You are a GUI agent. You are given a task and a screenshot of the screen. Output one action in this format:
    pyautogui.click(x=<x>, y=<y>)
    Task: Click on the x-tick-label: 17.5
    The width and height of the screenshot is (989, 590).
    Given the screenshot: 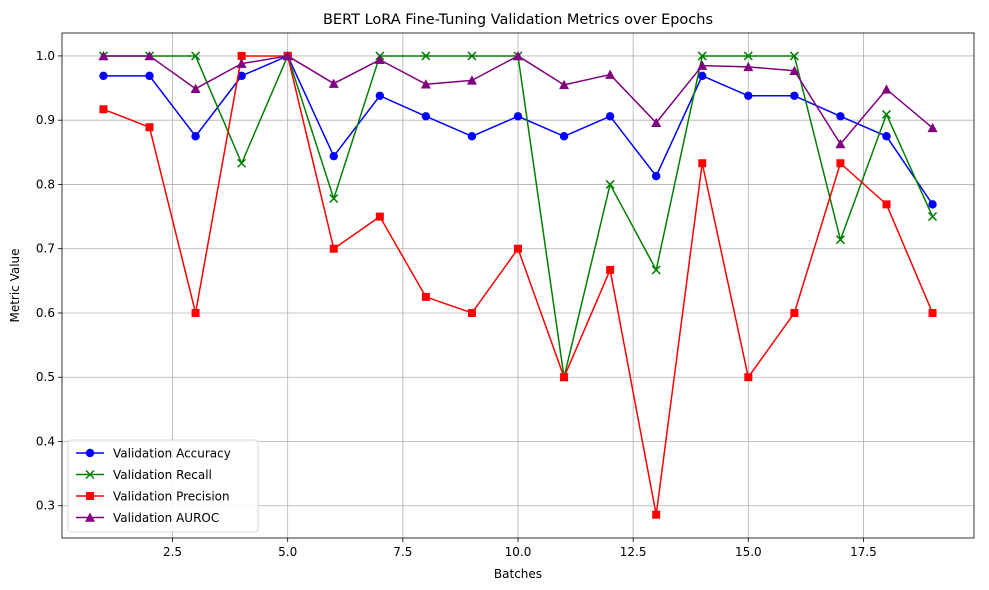 What is the action you would take?
    pyautogui.click(x=863, y=552)
    